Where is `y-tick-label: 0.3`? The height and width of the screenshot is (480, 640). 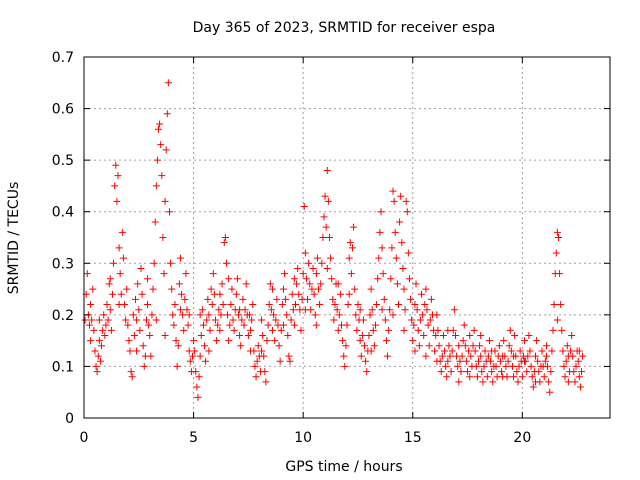
y-tick-label: 0.3 is located at coordinates (63, 264).